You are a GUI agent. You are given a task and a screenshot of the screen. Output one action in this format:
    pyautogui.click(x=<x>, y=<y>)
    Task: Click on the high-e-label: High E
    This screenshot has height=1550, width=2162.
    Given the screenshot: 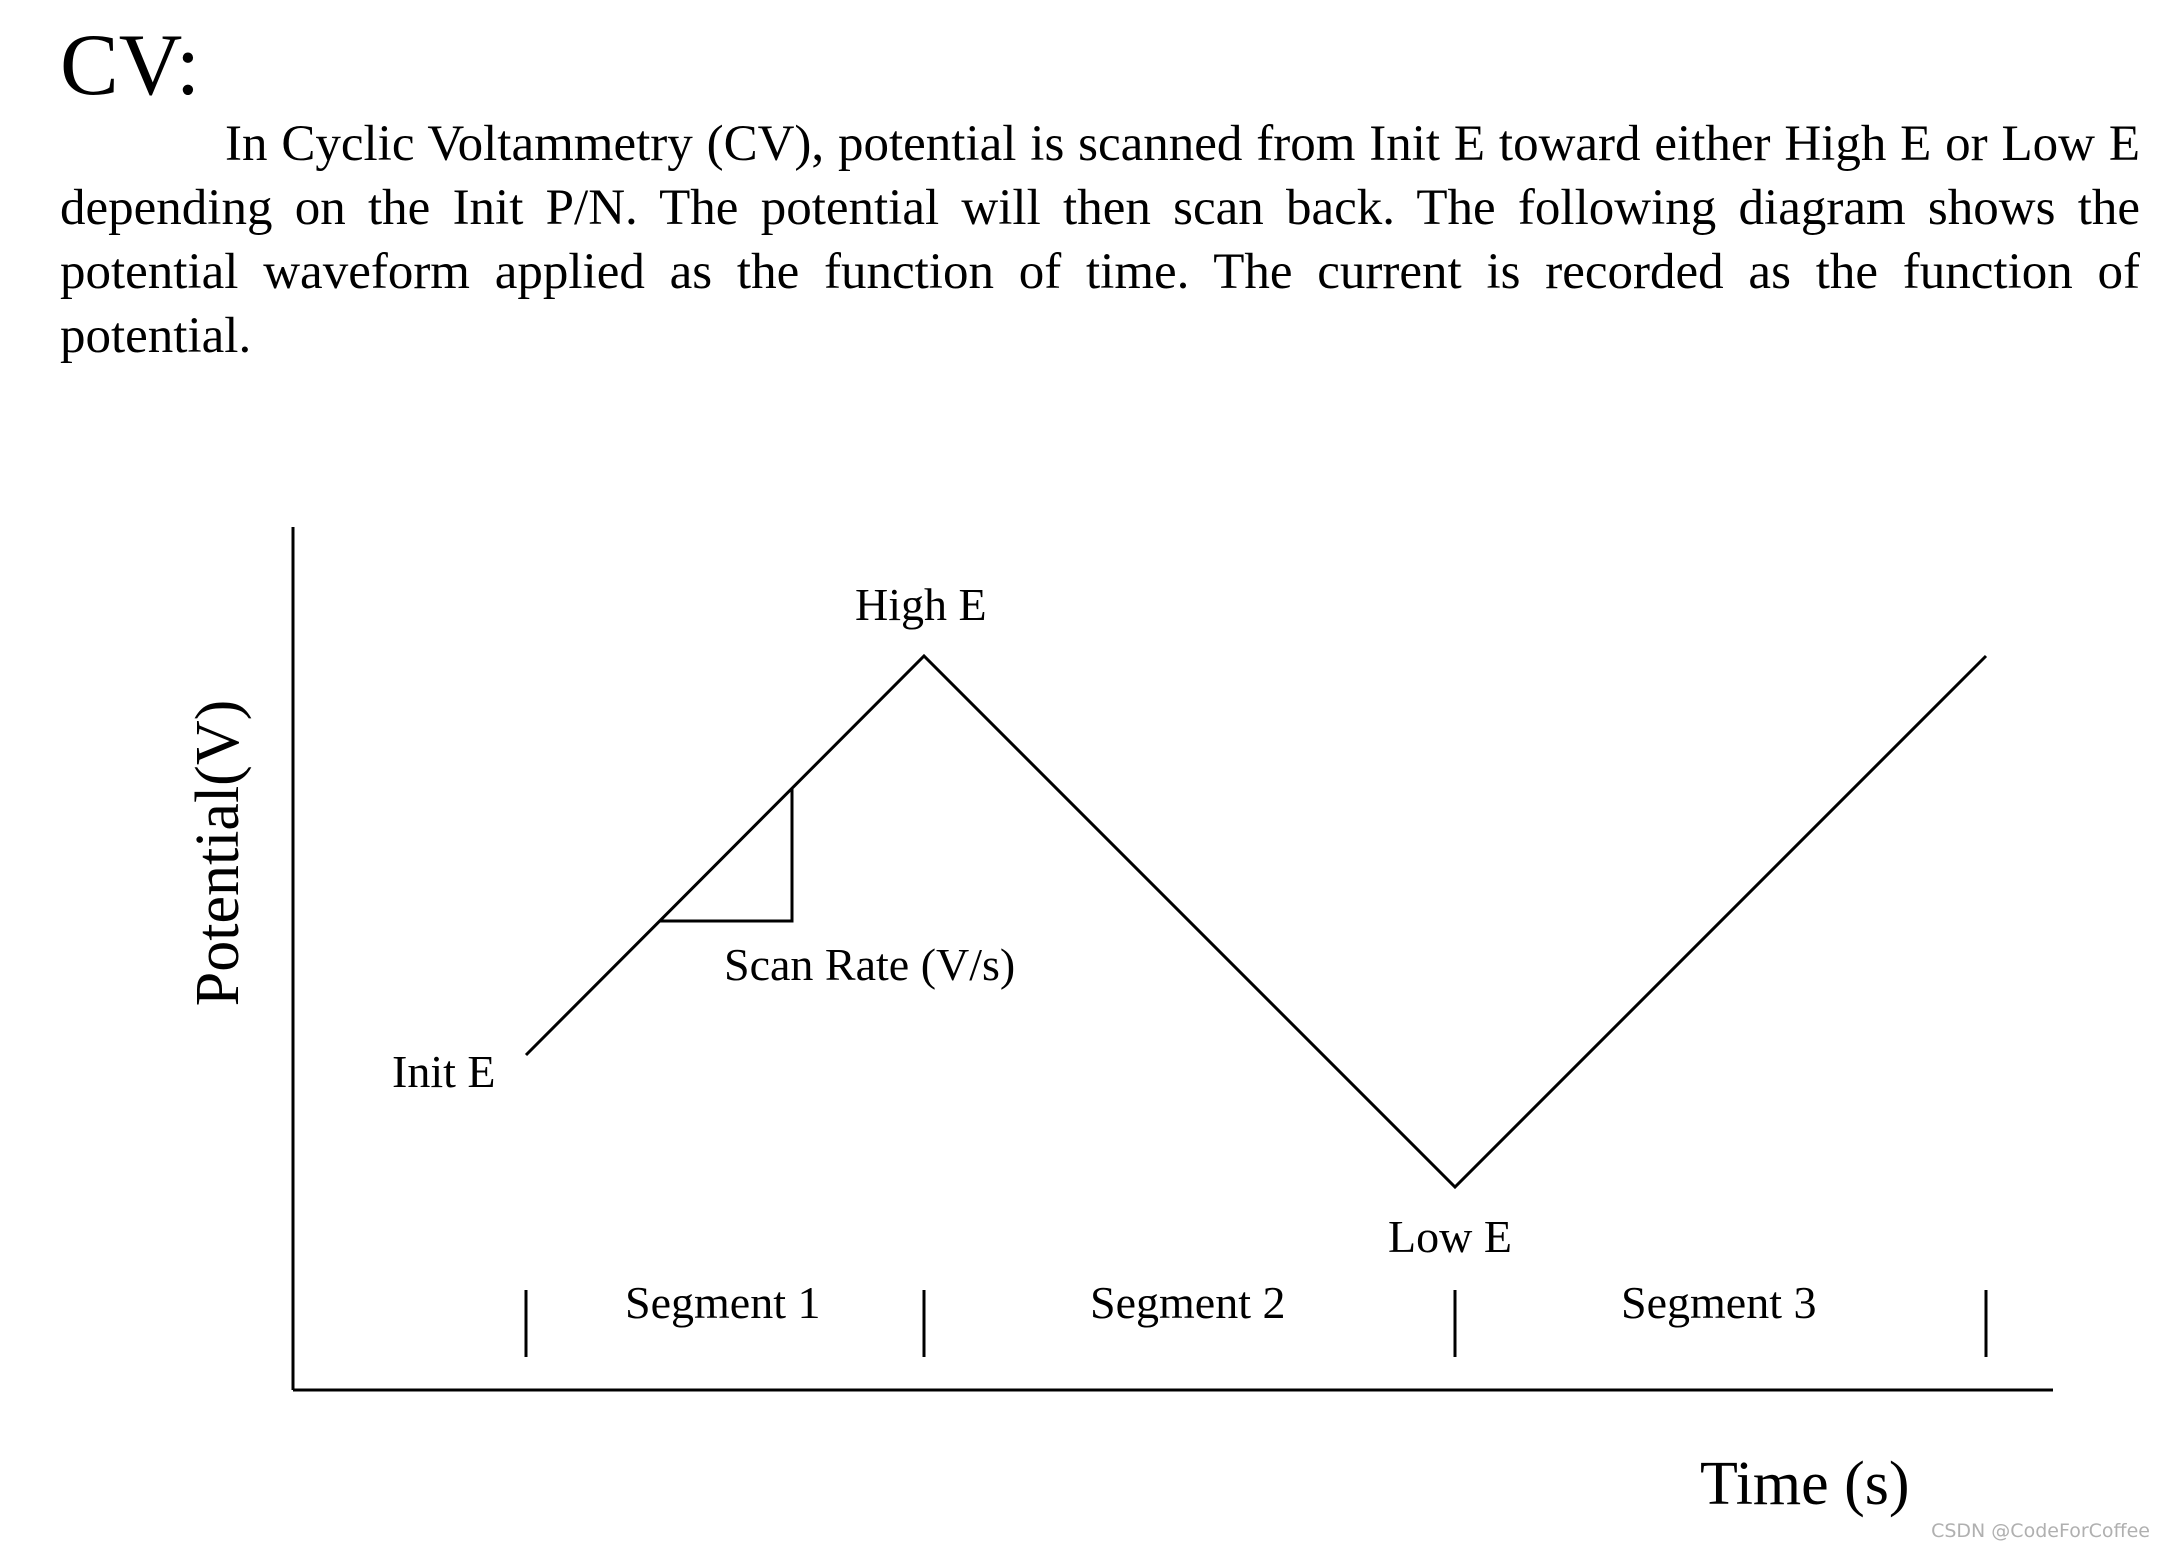 What is the action you would take?
    pyautogui.click(x=921, y=604)
    